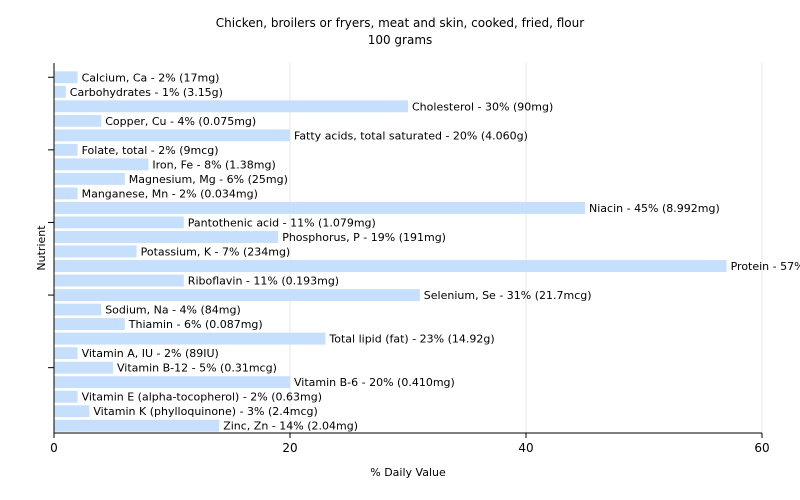  What do you see at coordinates (205, 411) in the screenshot?
I see `bar-label: Vitamin K (phylloquinone) - 3% (2.4mcg)` at bounding box center [205, 411].